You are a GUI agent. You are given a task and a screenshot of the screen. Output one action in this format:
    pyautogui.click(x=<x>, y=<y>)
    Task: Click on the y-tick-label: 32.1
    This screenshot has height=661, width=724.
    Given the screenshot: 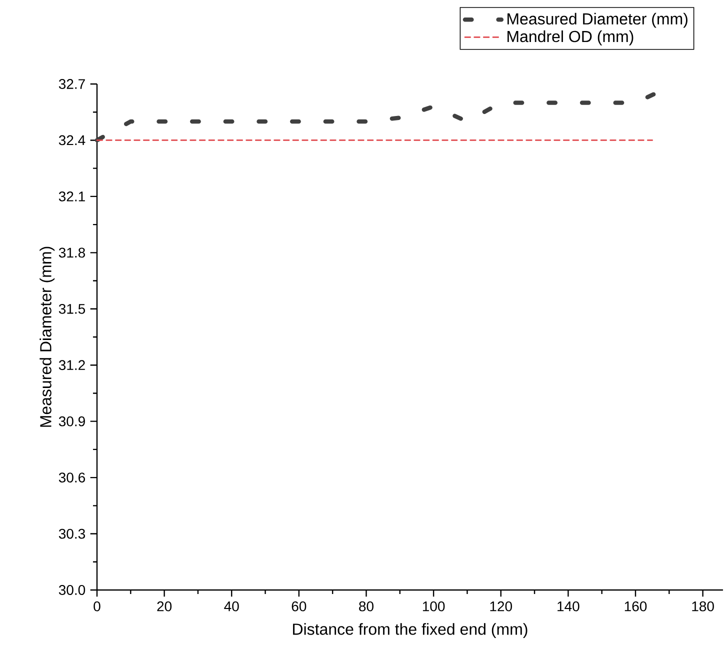 What is the action you would take?
    pyautogui.click(x=71, y=196)
    